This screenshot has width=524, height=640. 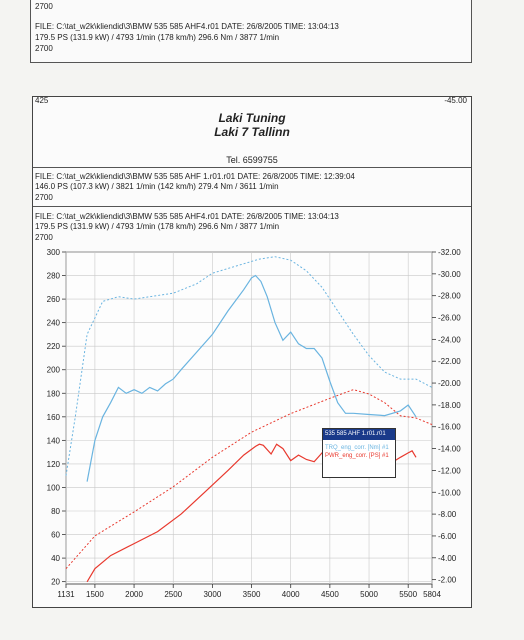 I want to click on legend-power: PWR_eng_corr. [PS] #1, so click(x=357, y=456).